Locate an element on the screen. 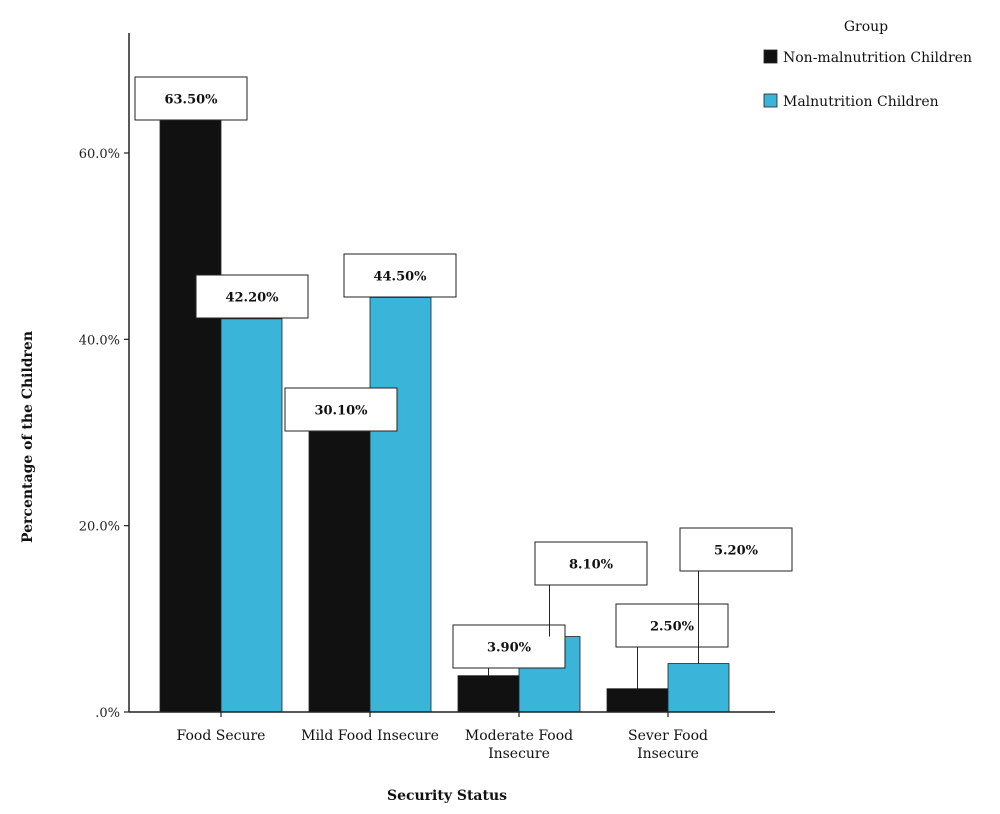 The image size is (1000, 814). y-axis-title: Percentage of the Children is located at coordinates (28, 437).